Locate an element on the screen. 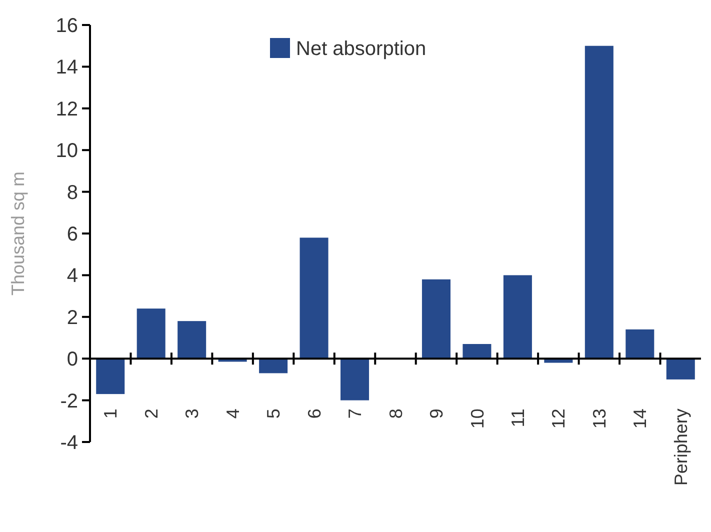 The image size is (711, 532). y-tick-label: 14 is located at coordinates (67, 67).